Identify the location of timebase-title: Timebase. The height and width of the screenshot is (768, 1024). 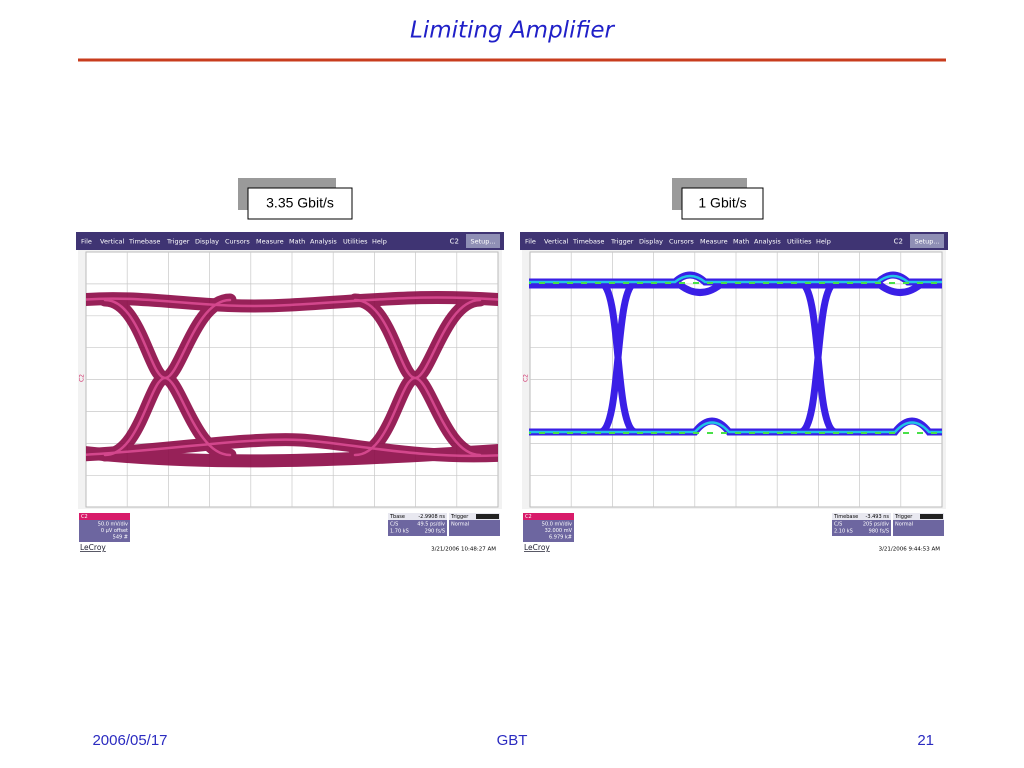
(845, 517).